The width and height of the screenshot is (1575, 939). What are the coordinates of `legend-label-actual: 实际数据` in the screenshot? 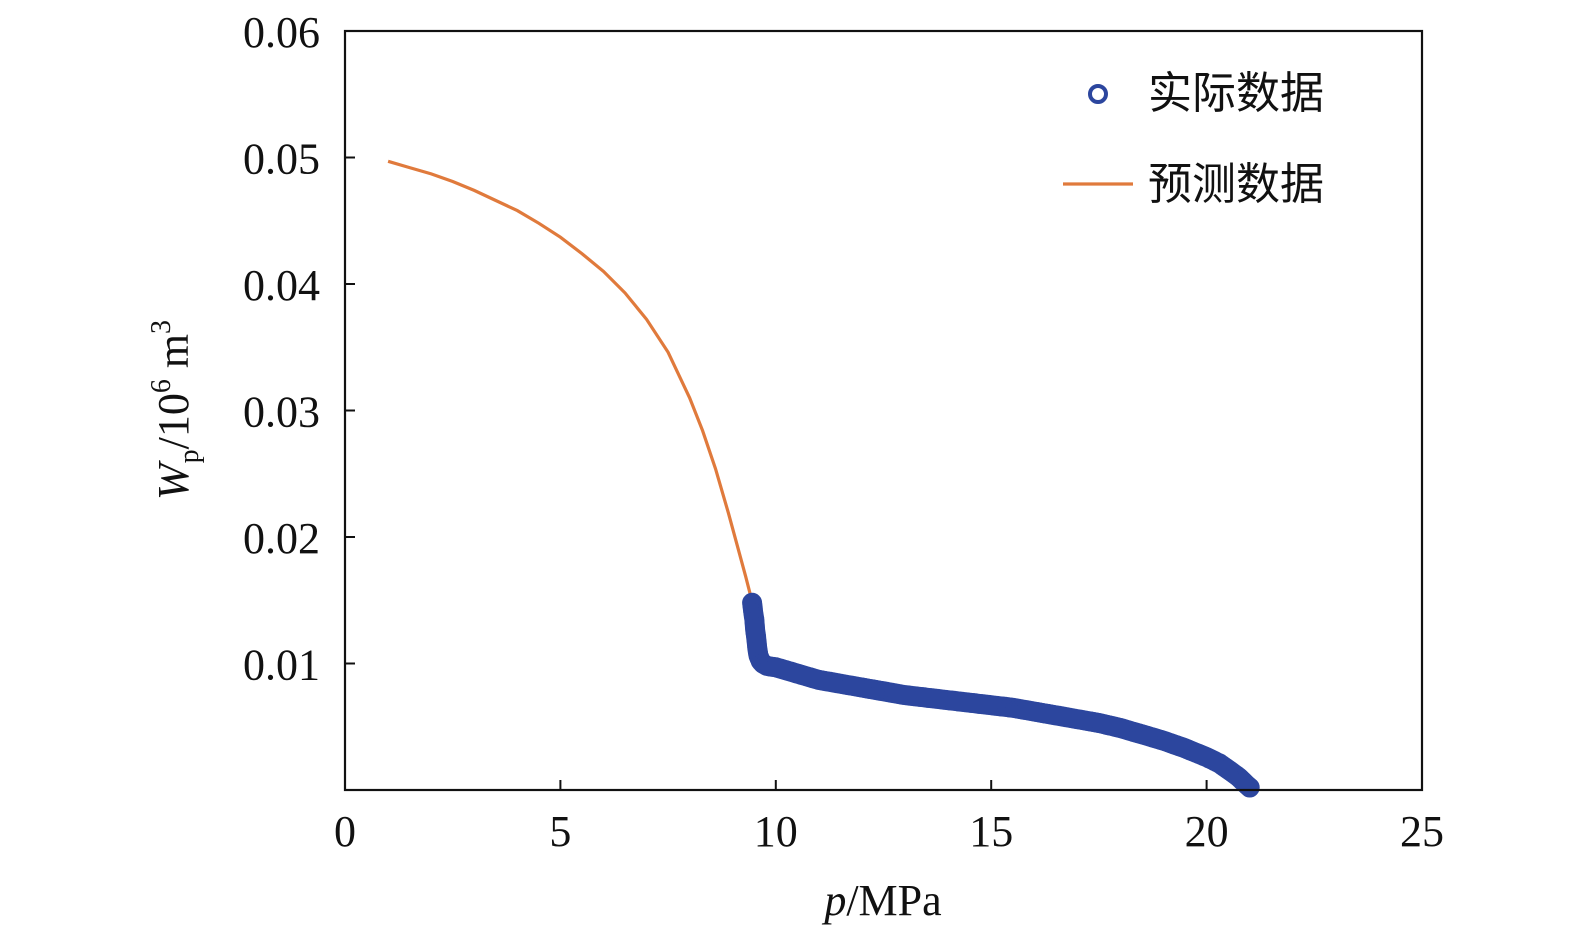 It's located at (1236, 93).